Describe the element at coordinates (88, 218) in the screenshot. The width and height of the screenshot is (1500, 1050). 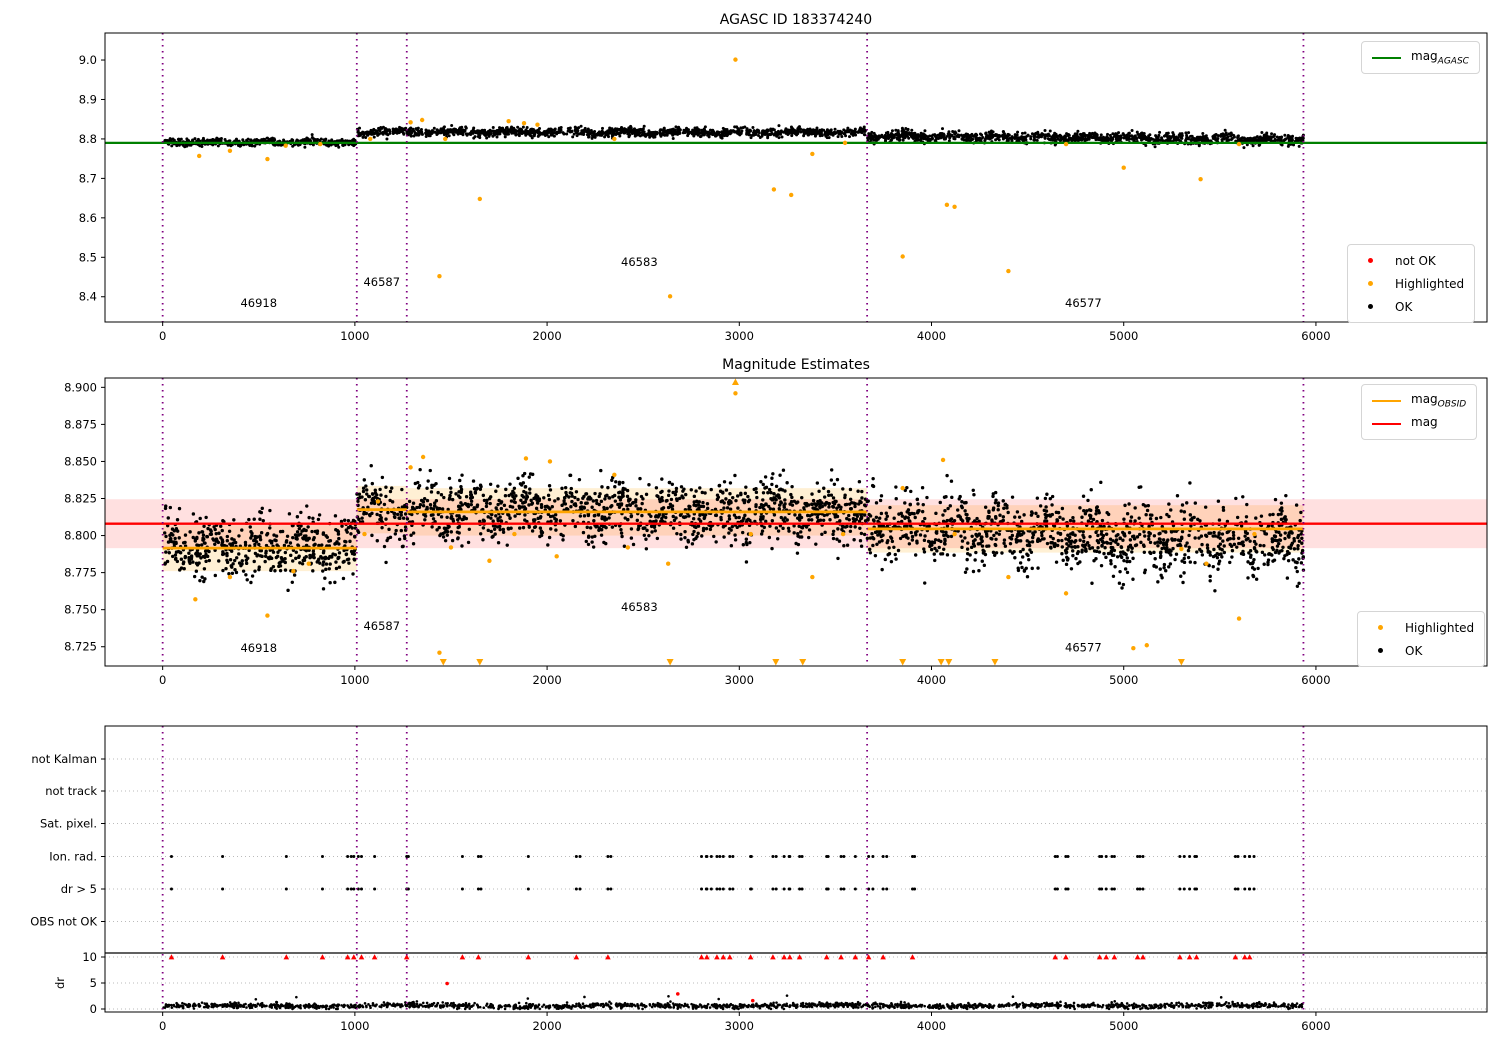
I see `y-tick-label: 8.6` at that location.